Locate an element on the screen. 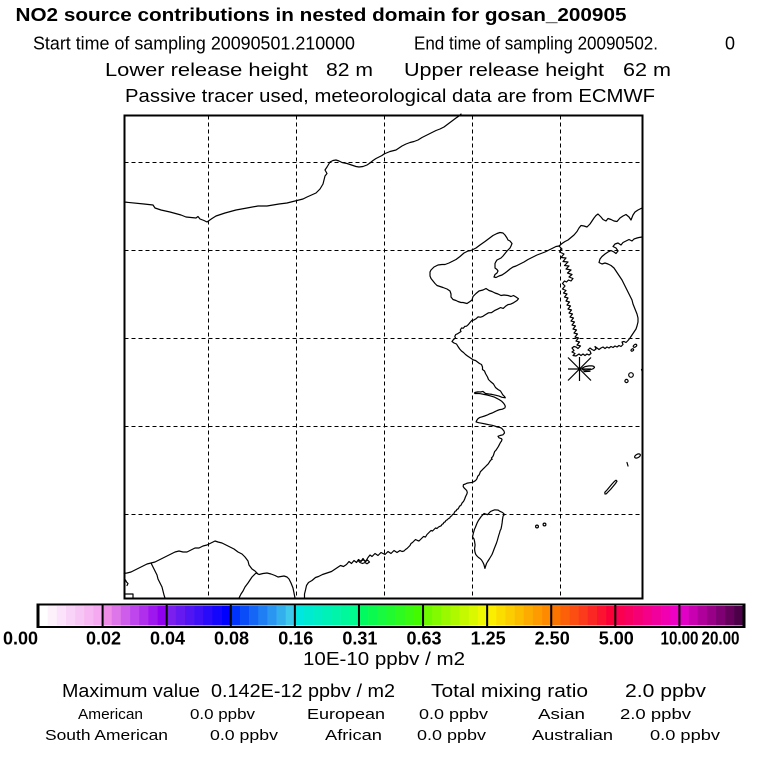 Image resolution: width=768 pixels, height=768 pixels. svg-text: Australian is located at coordinates (572, 736).